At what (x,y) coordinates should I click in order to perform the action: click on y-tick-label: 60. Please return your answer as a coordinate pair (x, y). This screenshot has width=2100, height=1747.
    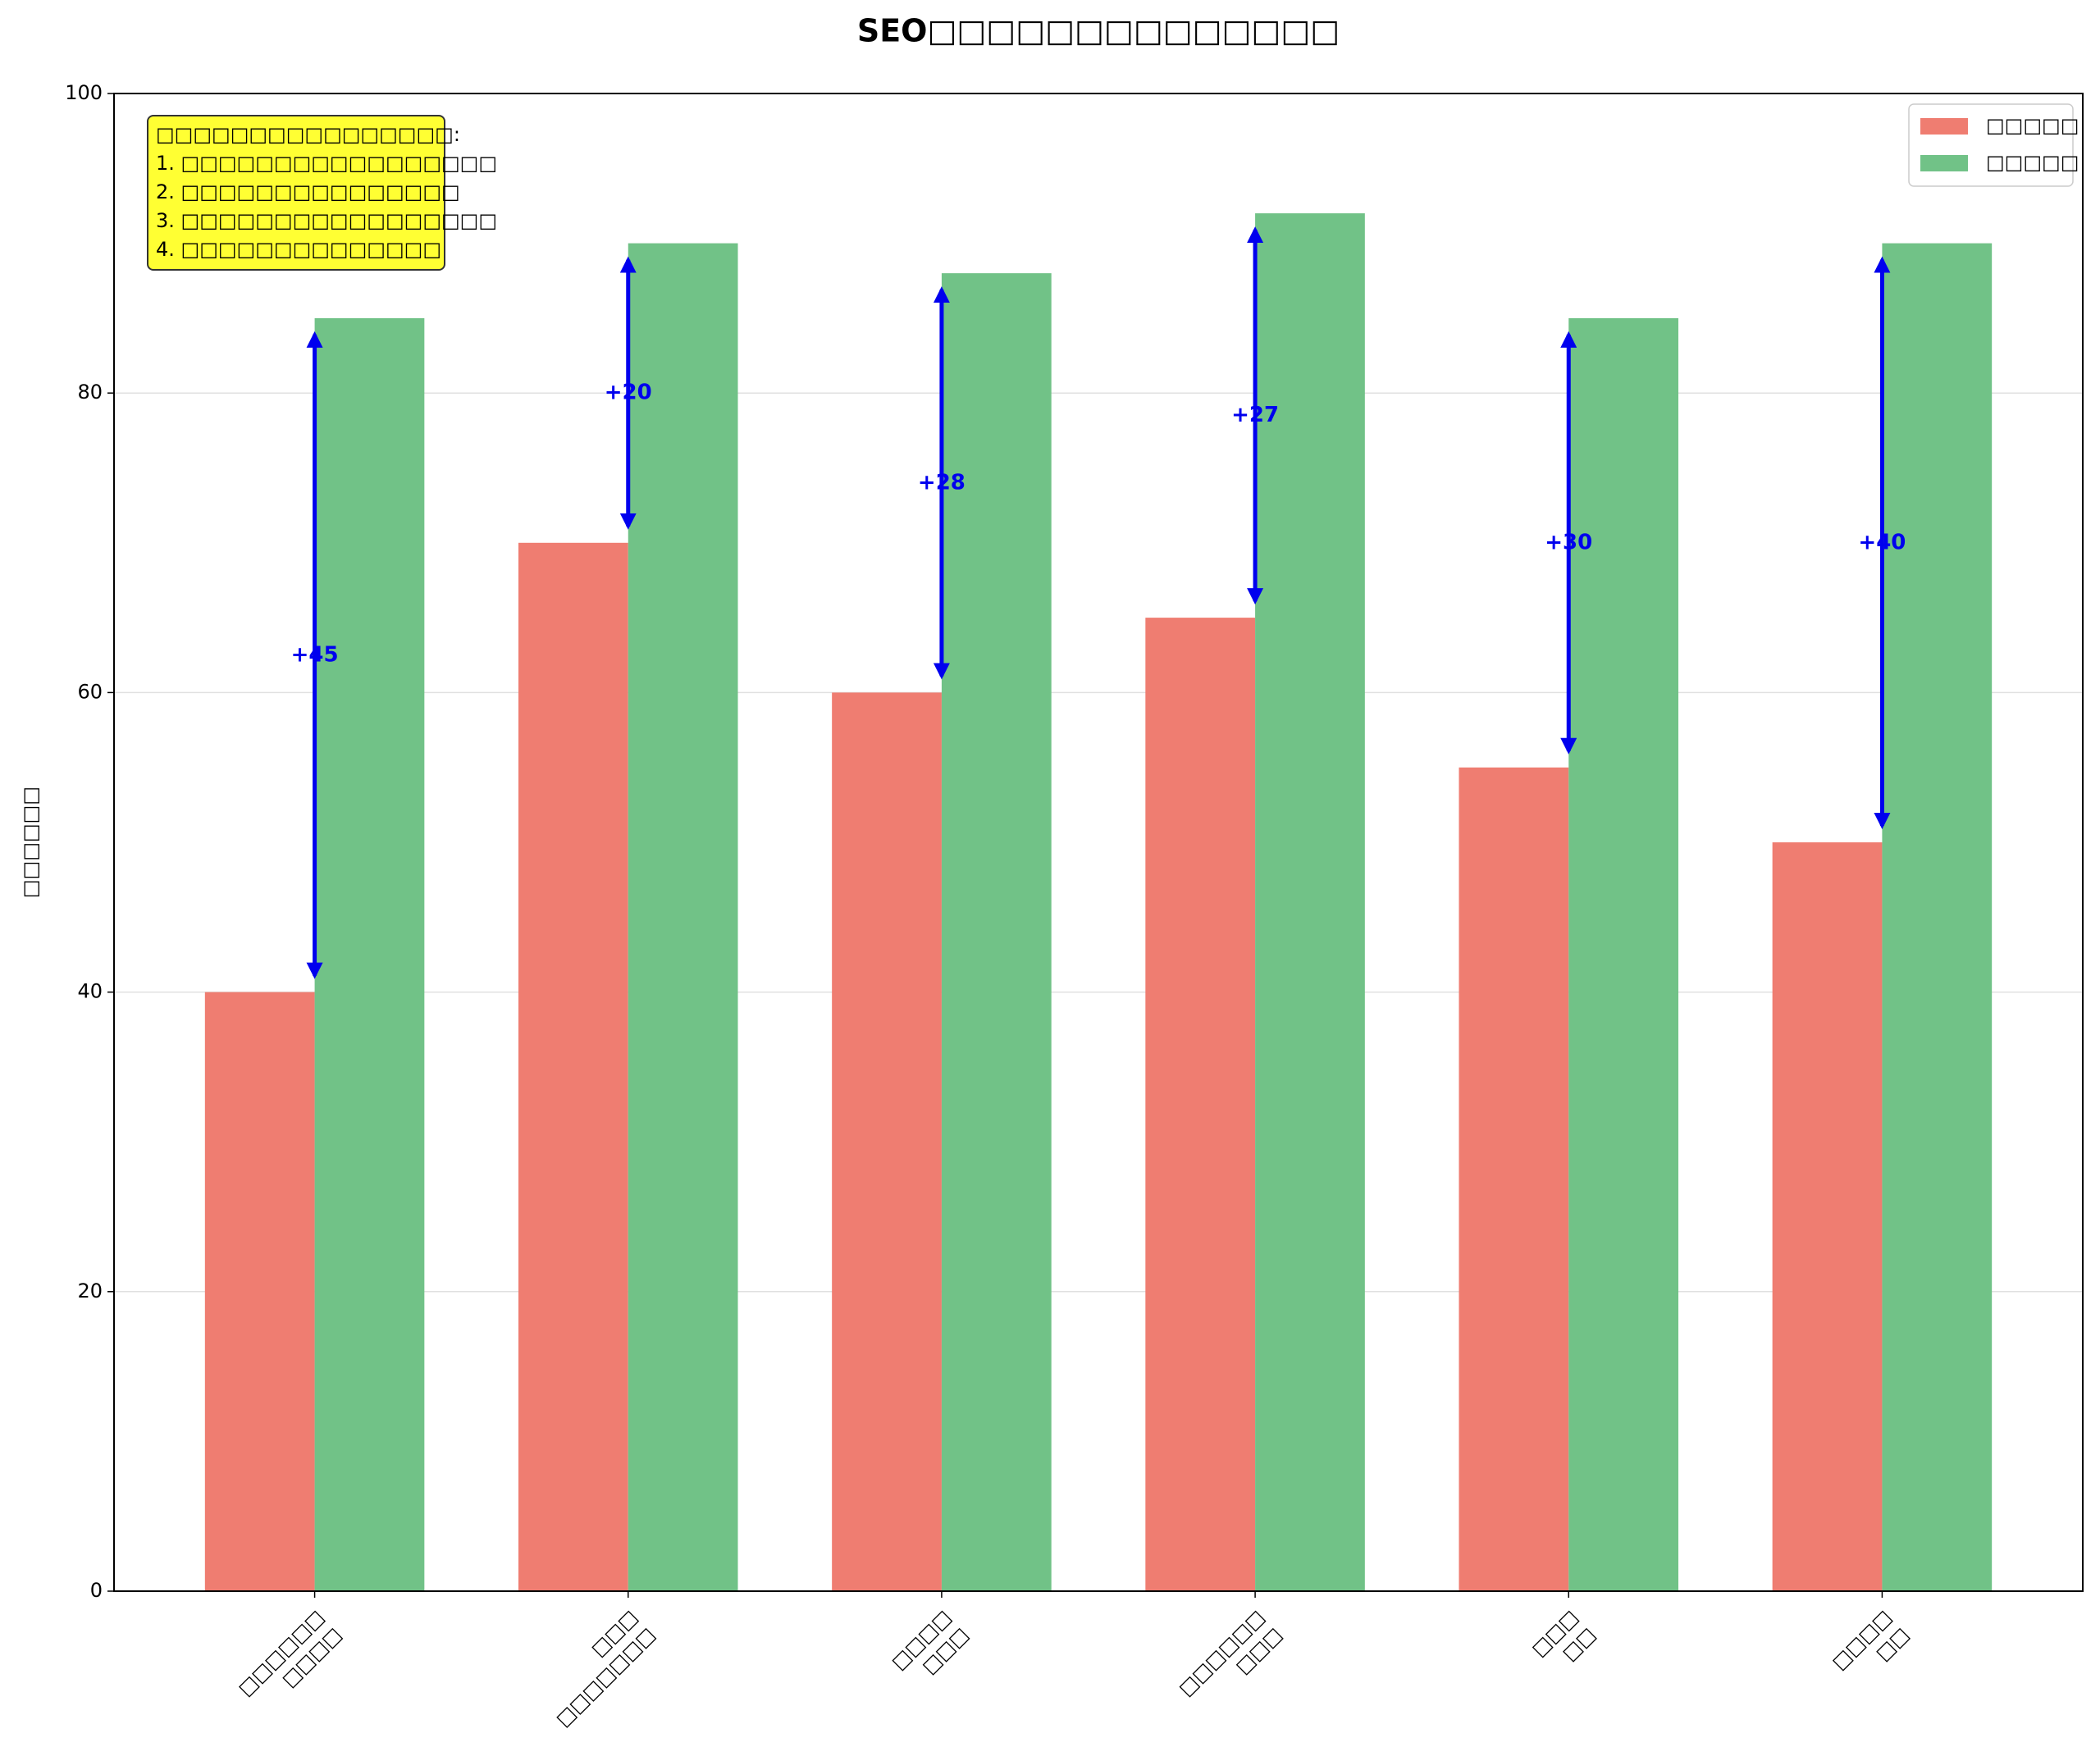
    Looking at the image, I should click on (90, 691).